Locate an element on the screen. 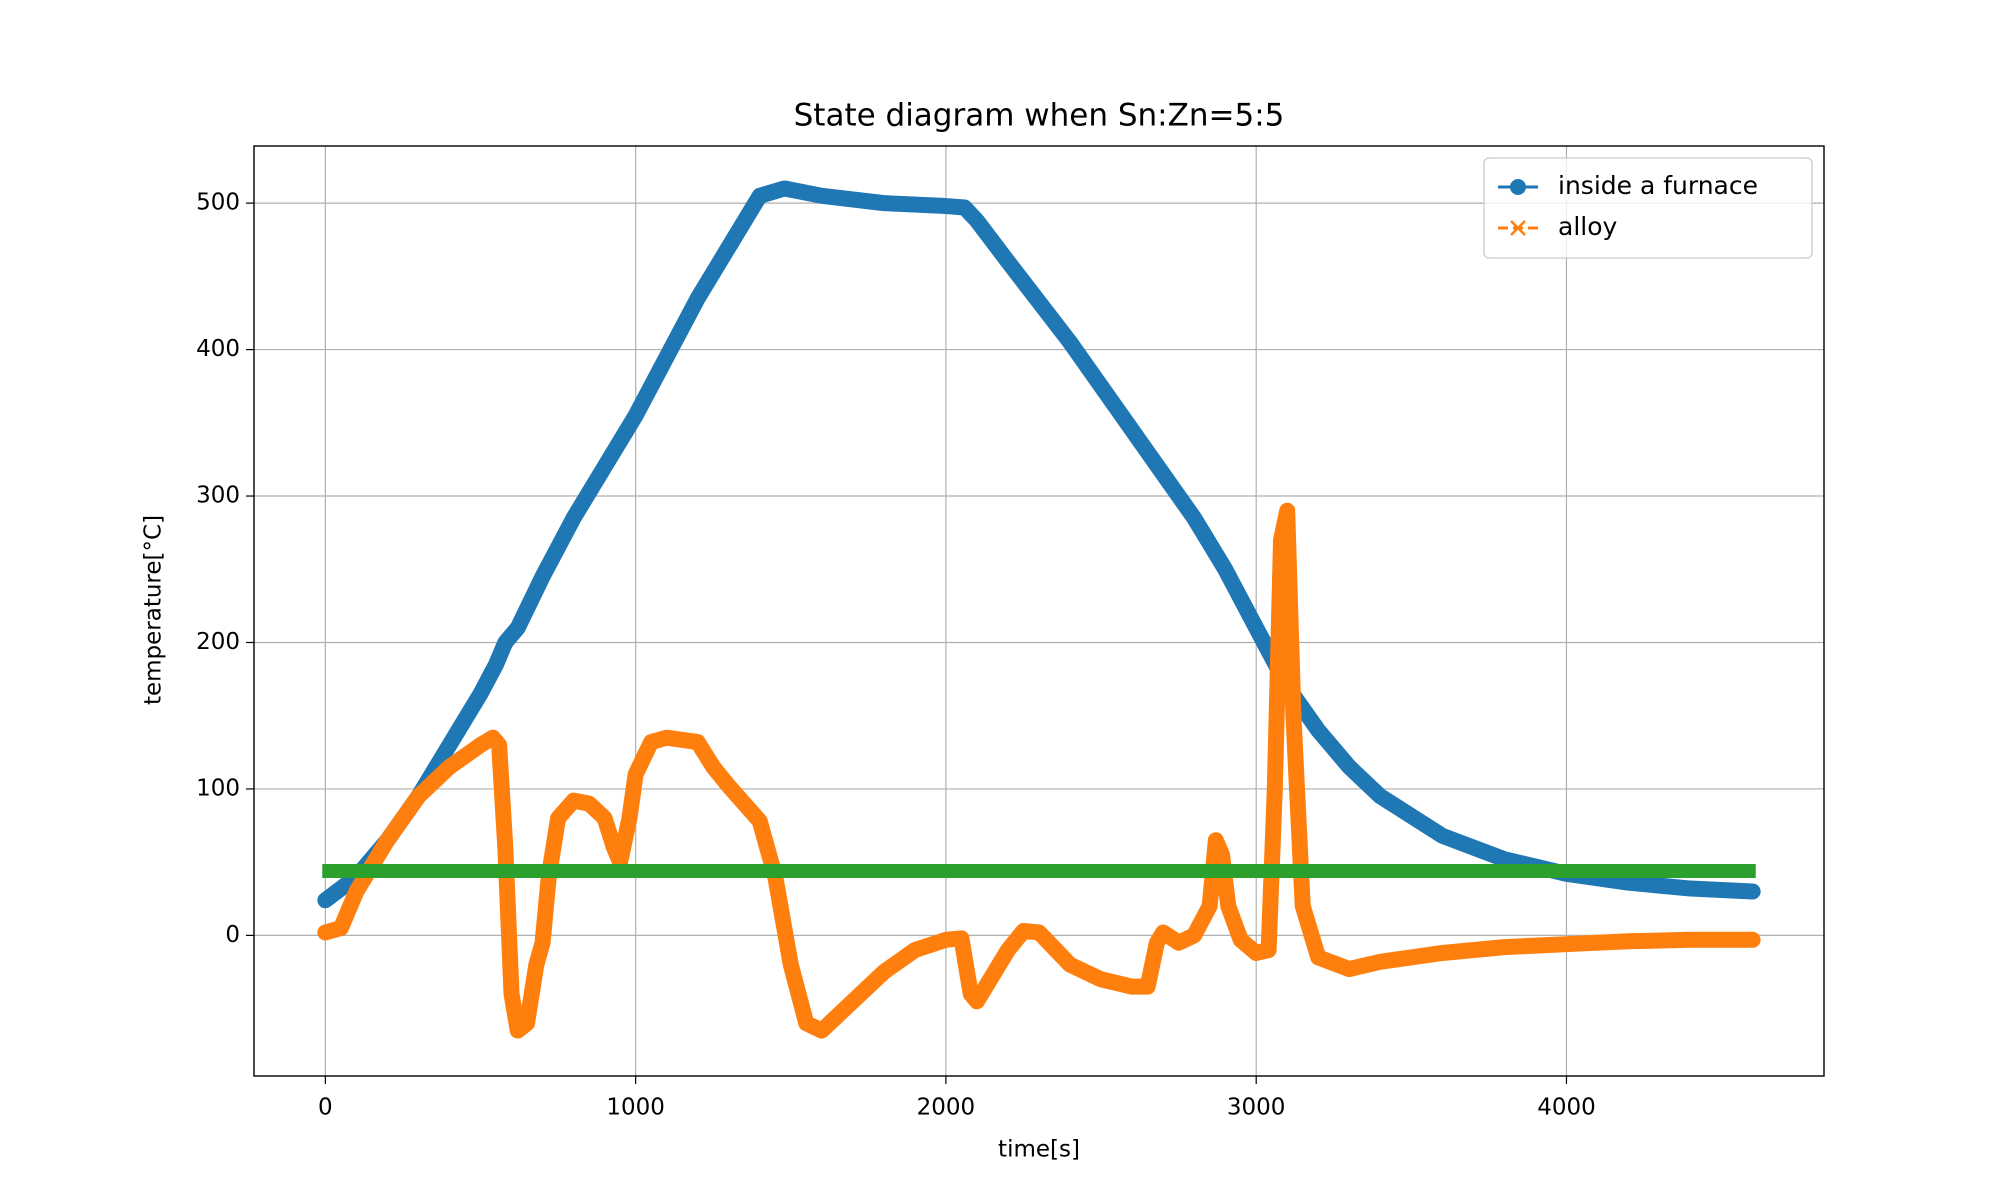  x-axis-label: time[s] is located at coordinates (1039, 1150).